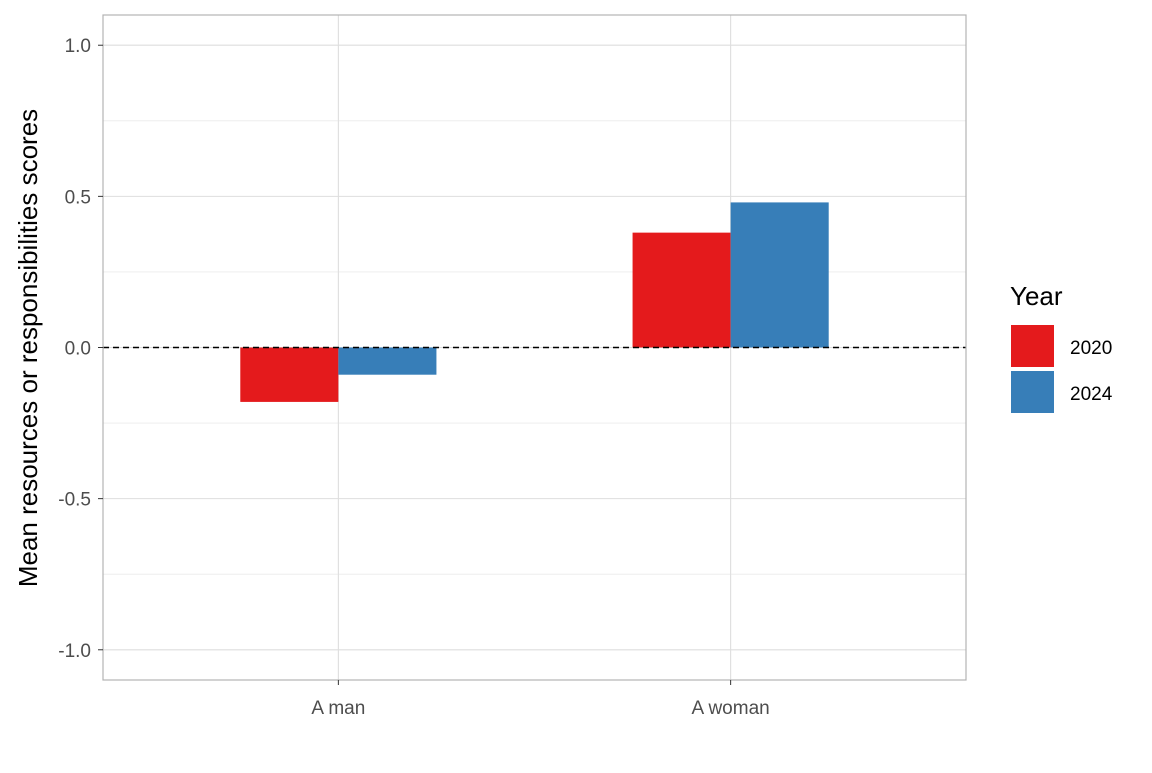  I want to click on x-tick-label: A woman, so click(731, 708).